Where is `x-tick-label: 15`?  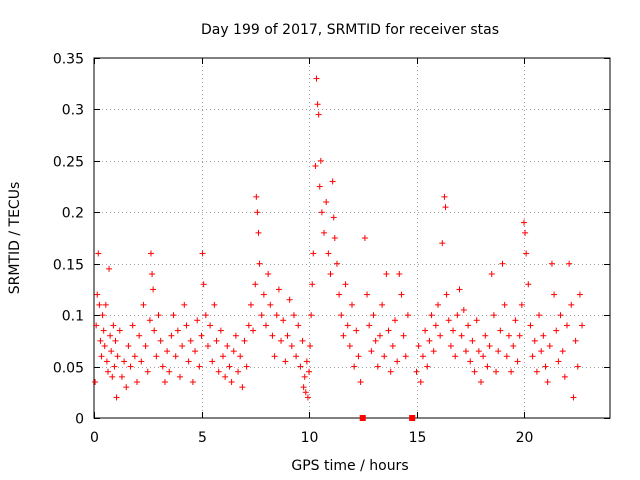
x-tick-label: 15 is located at coordinates (418, 438).